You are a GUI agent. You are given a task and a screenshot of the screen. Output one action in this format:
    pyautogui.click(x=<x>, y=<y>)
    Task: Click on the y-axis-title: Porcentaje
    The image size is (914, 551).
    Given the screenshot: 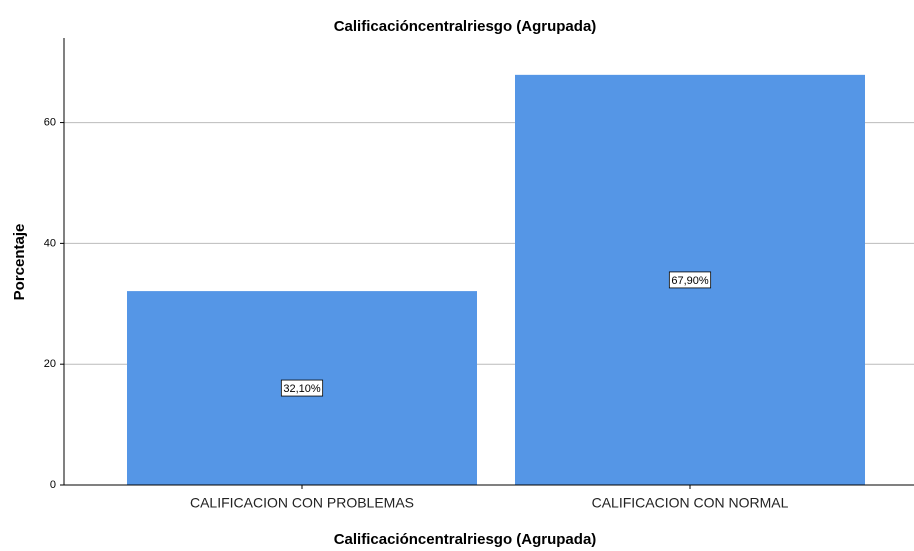 What is the action you would take?
    pyautogui.click(x=19, y=262)
    